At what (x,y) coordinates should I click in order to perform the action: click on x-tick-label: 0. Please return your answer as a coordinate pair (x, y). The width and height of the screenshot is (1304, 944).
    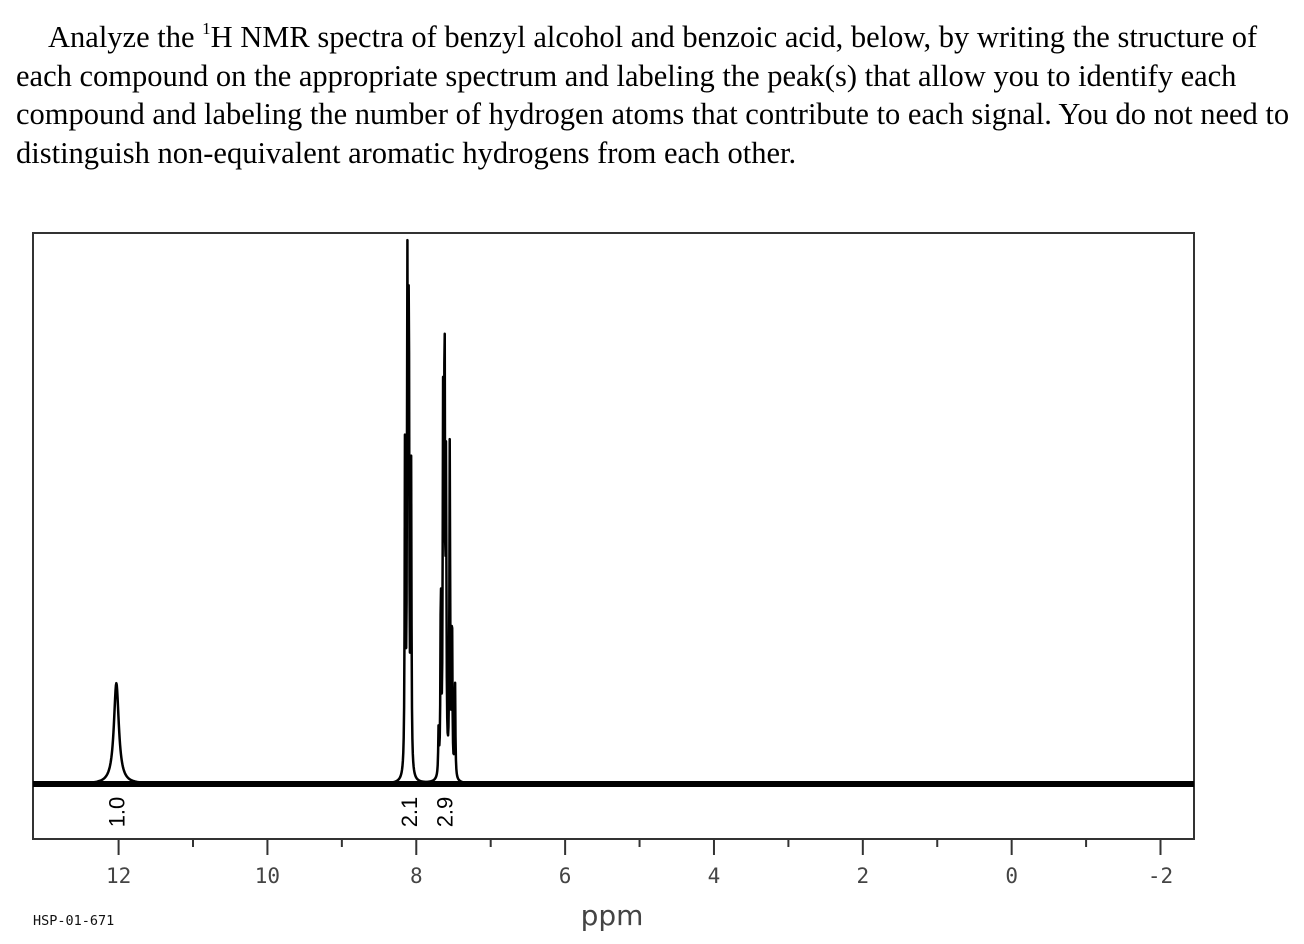
    Looking at the image, I should click on (1011, 876).